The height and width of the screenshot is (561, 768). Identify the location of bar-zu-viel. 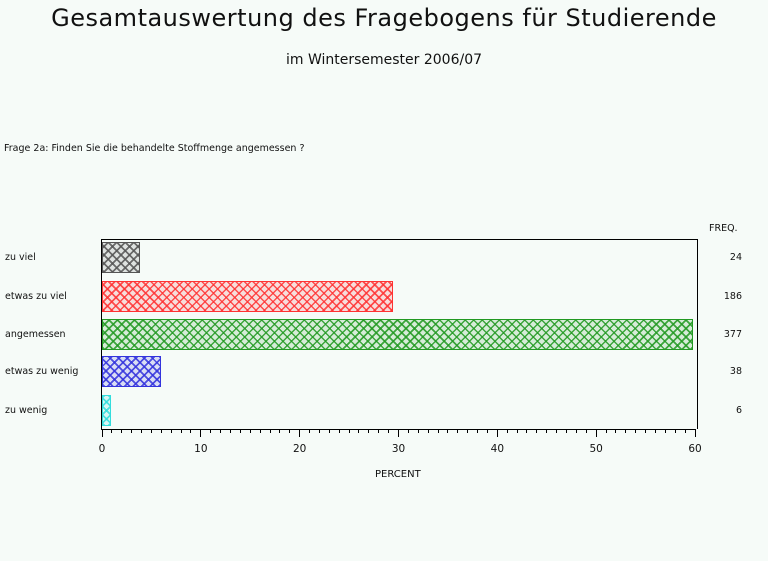
(121, 257).